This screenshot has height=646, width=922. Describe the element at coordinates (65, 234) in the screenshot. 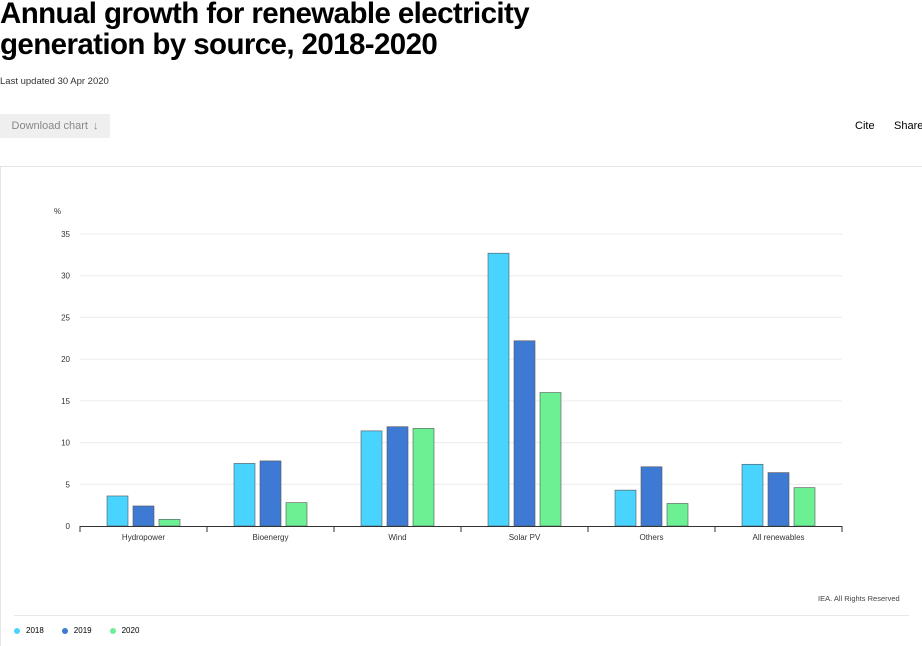

I see `y-tick-label: 35` at that location.